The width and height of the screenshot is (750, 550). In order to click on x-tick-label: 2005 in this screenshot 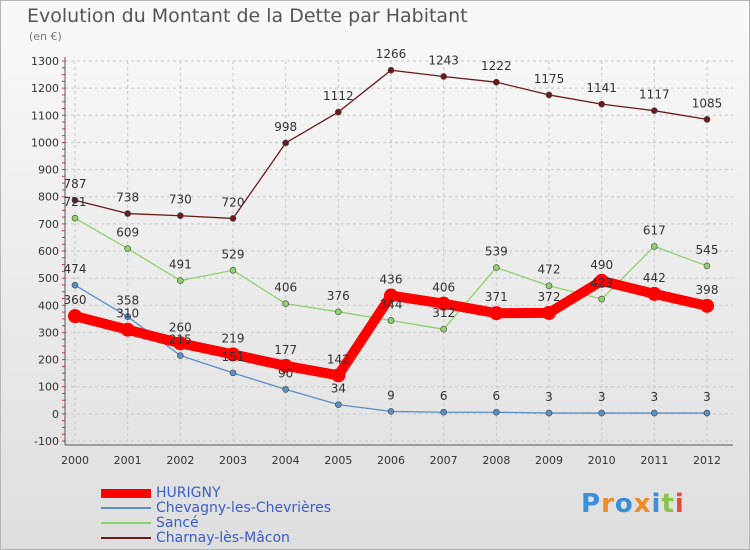, I will do `click(338, 460)`.